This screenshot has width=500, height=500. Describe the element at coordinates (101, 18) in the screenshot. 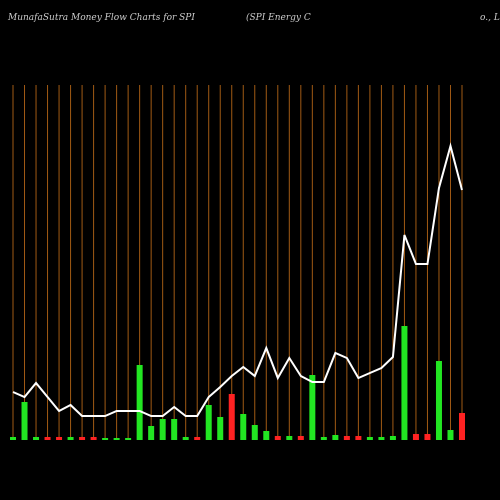

I see `chart-title: MunafaSutra Money Flow Charts for SPI` at that location.